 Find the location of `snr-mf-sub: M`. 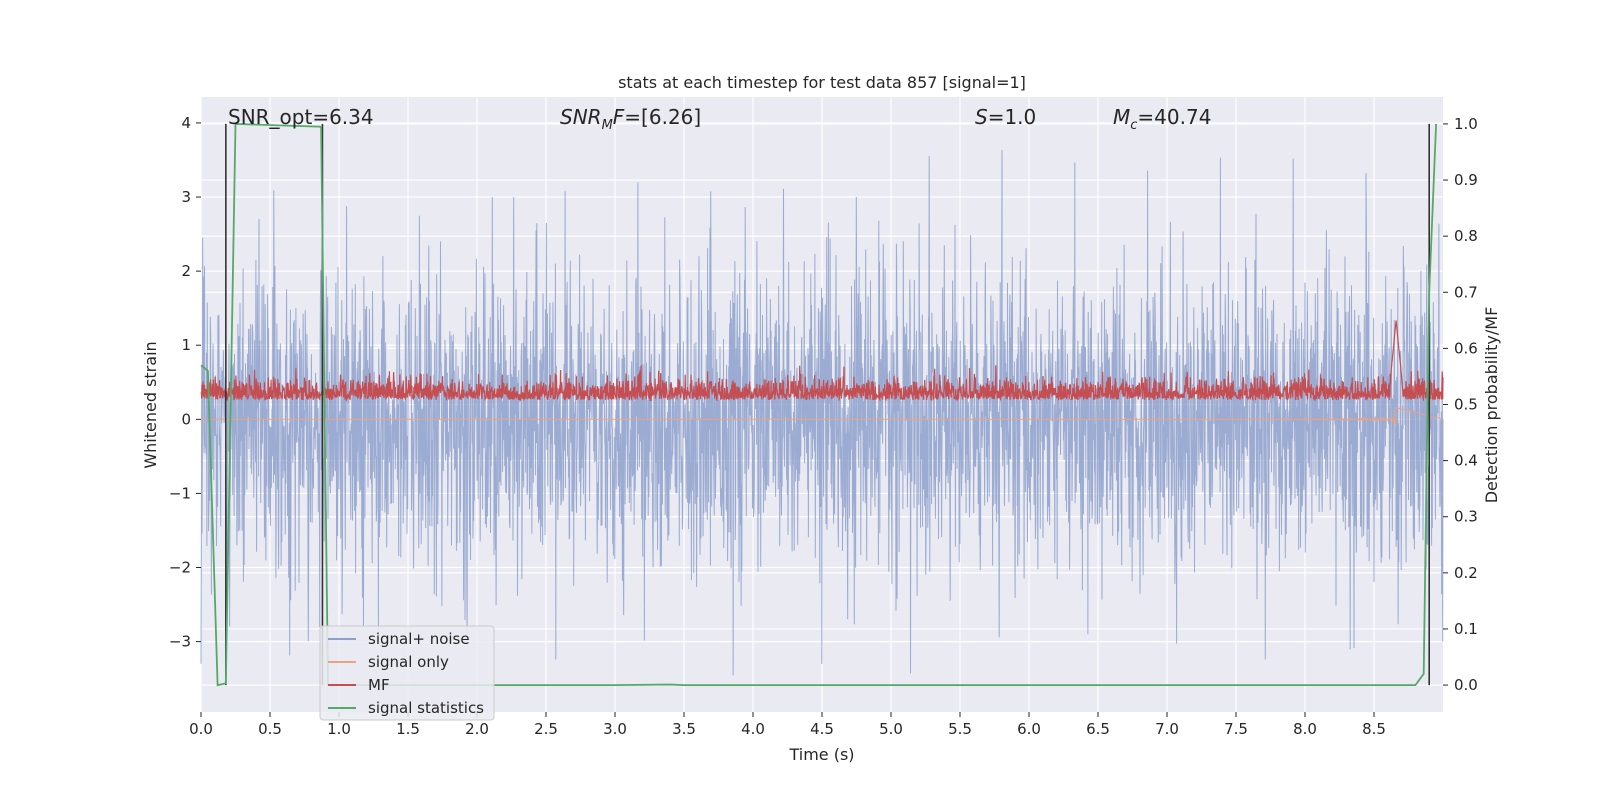

snr-mf-sub: M is located at coordinates (607, 125).